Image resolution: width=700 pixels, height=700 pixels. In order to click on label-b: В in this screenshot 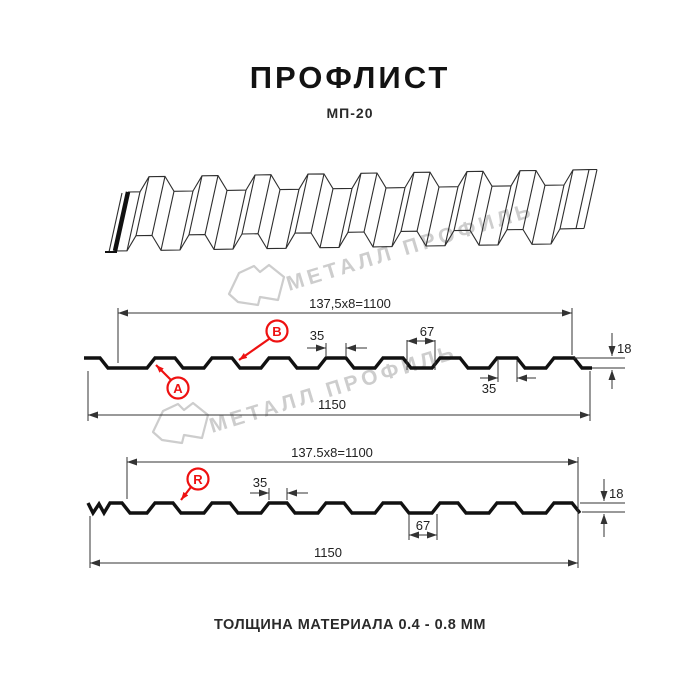, I will do `click(276, 331)`.